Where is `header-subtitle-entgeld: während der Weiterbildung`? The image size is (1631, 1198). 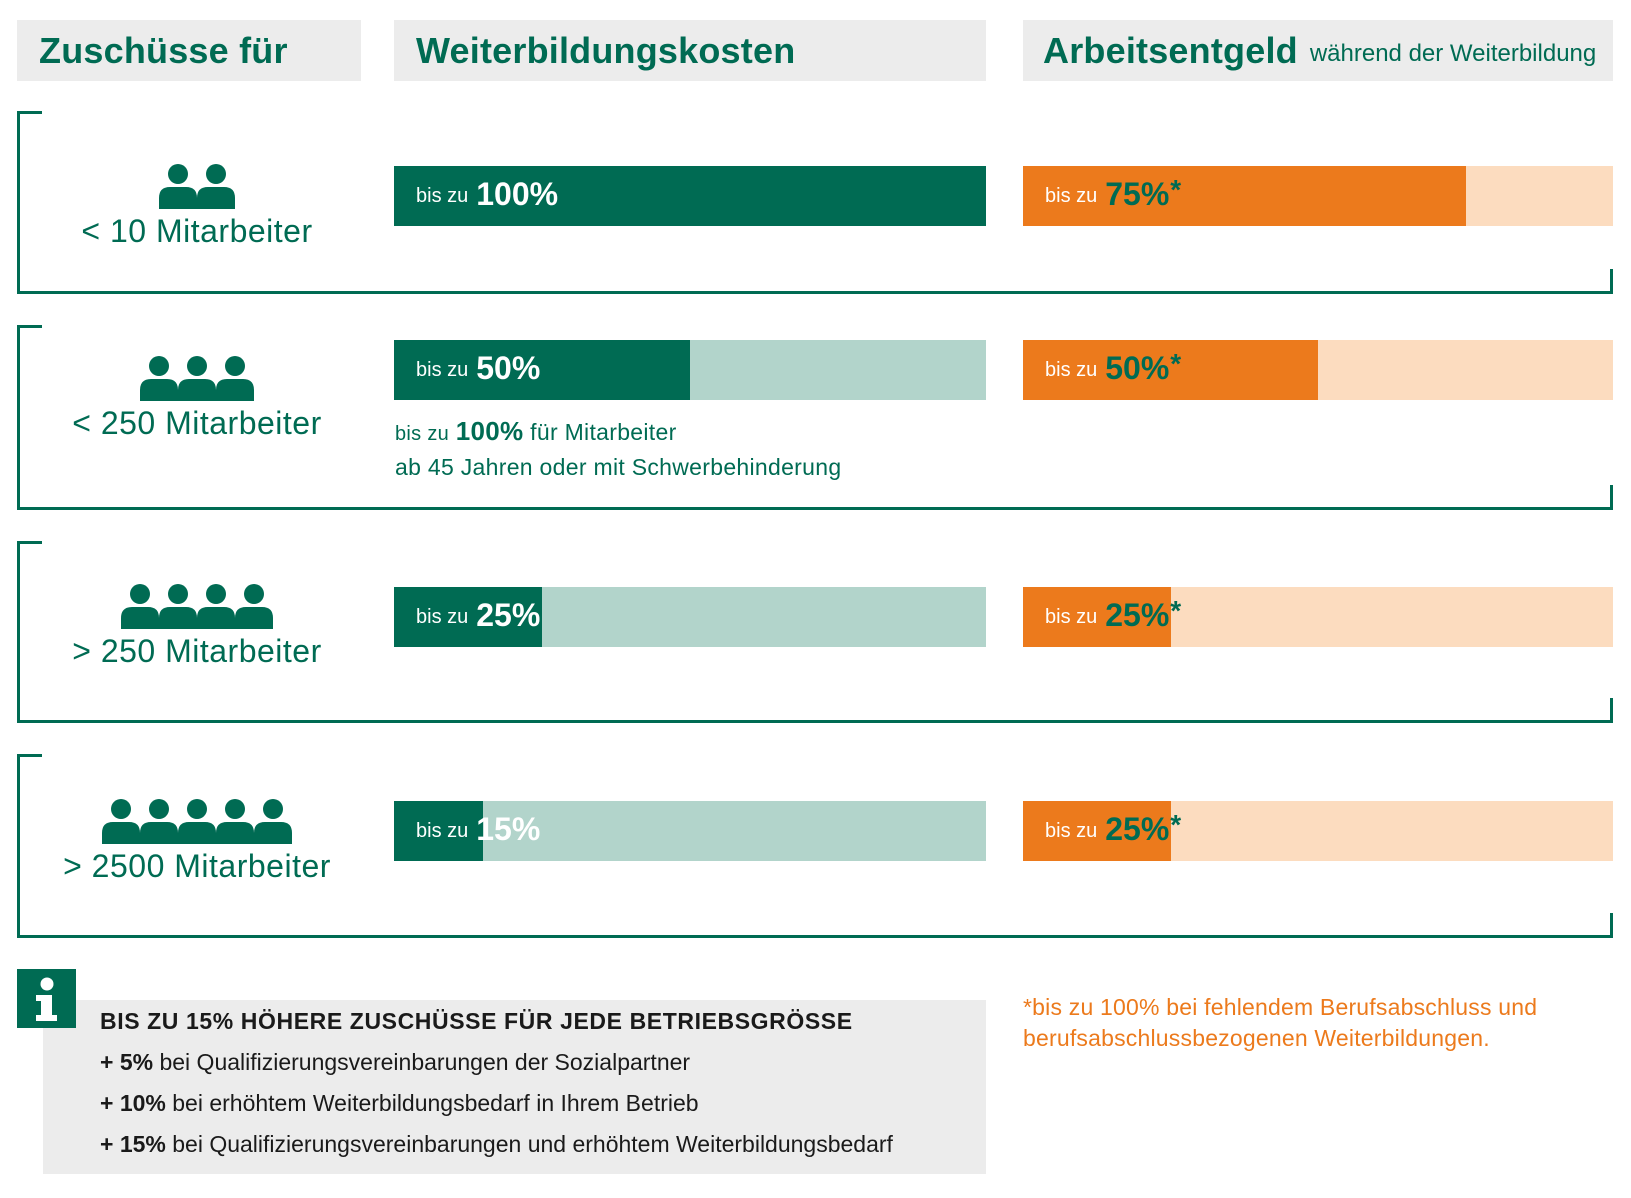
header-subtitle-entgeld: während der Weiterbildung is located at coordinates (1453, 53).